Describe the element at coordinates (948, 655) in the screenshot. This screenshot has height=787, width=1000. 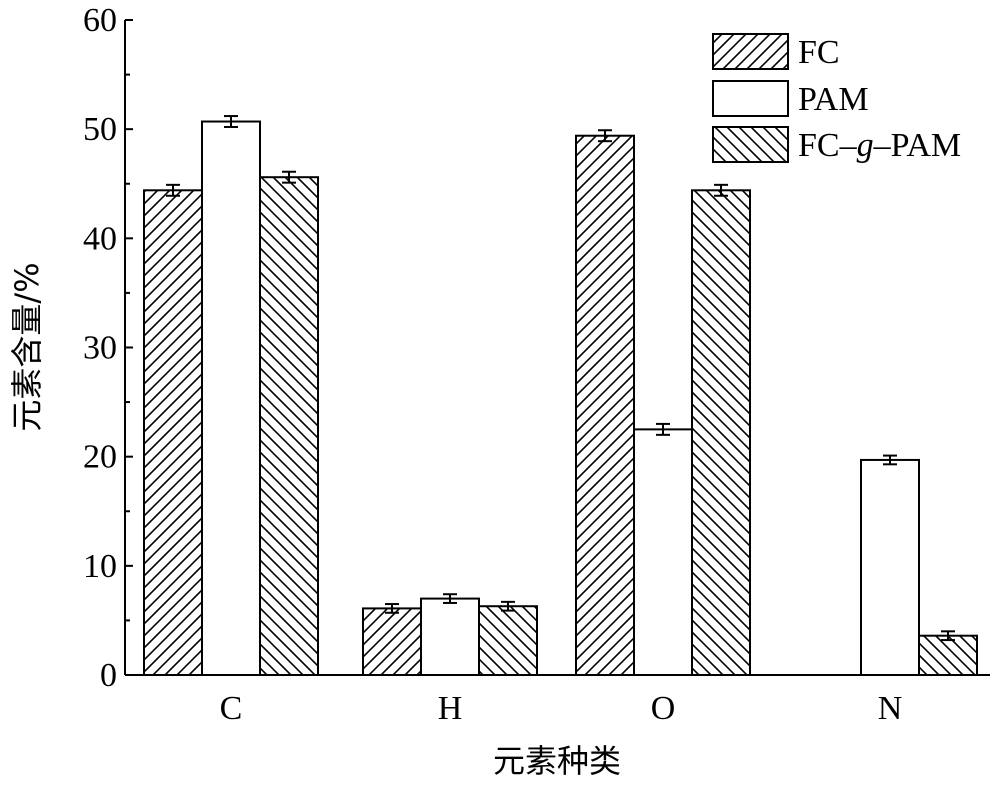
I see `bar-fc-g-pam-n` at that location.